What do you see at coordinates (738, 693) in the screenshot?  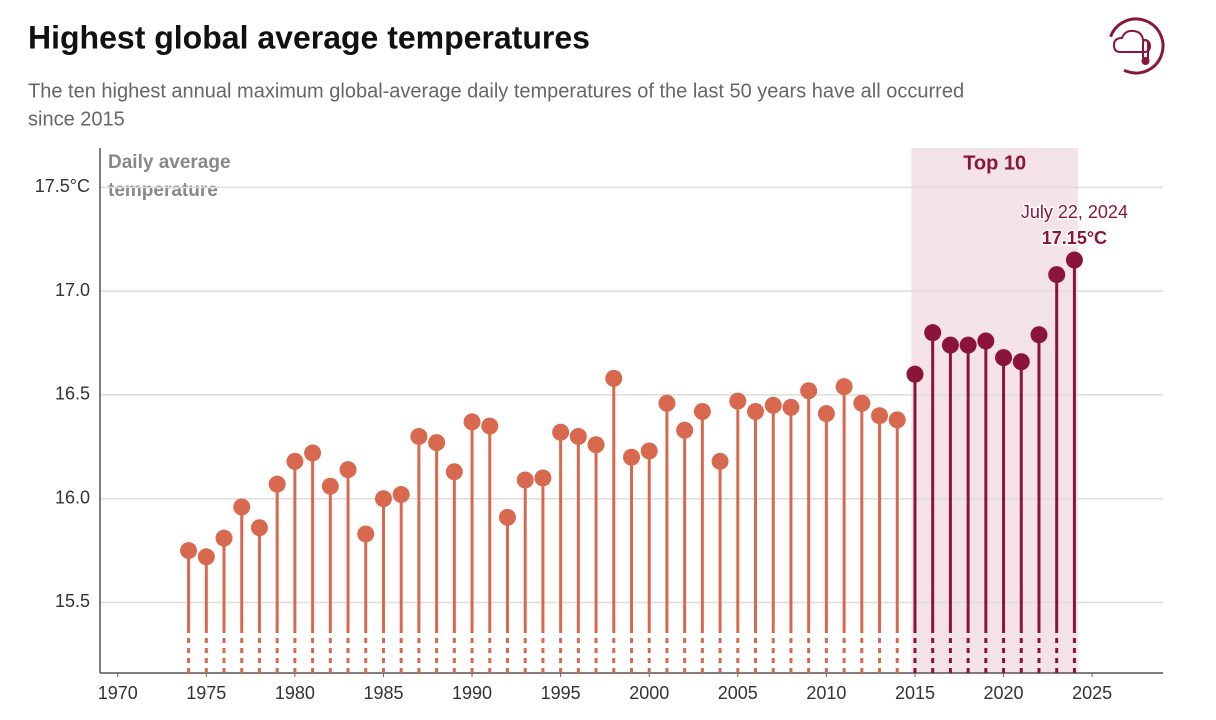 I see `x-tick-label: 2005` at bounding box center [738, 693].